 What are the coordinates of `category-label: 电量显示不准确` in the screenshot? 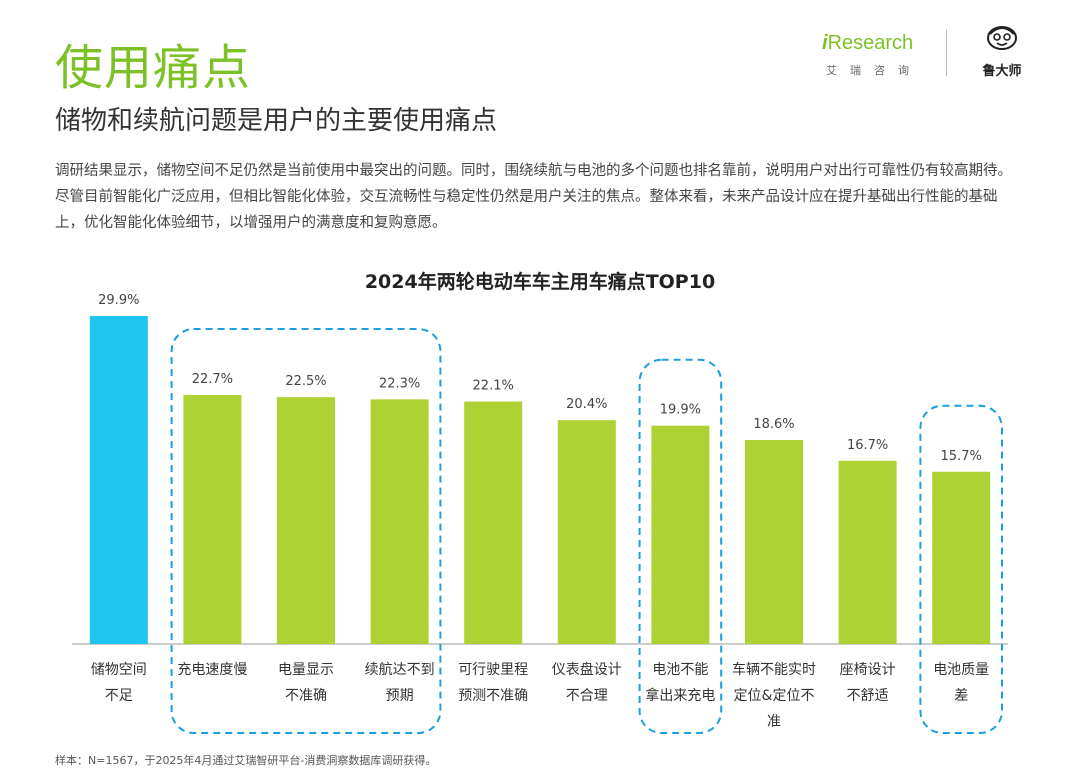 It's located at (306, 683).